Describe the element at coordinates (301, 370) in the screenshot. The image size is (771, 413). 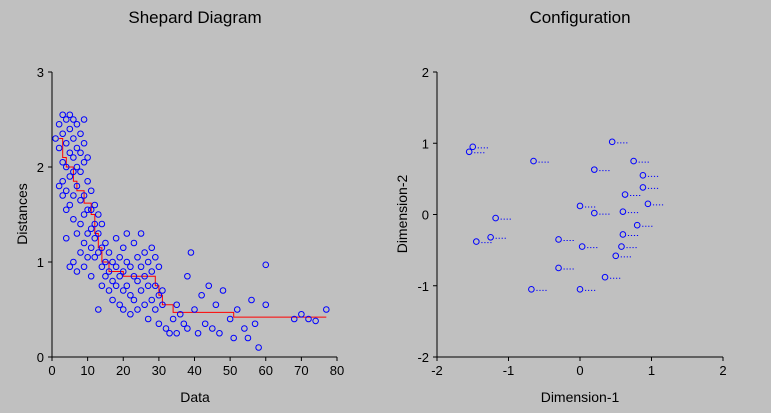
I see `shepard-x-tick-label: 70` at that location.